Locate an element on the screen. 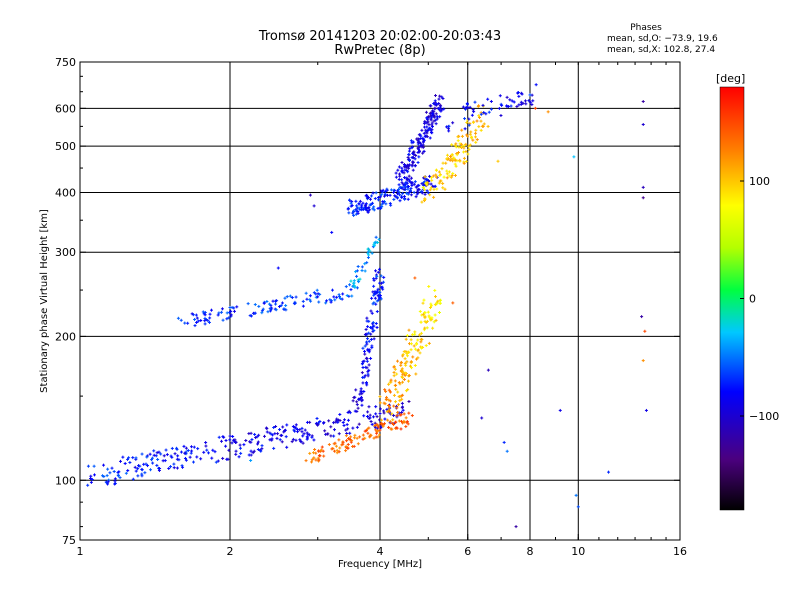 The height and width of the screenshot is (600, 800). colorbar-label: [deg] is located at coordinates (730, 78).